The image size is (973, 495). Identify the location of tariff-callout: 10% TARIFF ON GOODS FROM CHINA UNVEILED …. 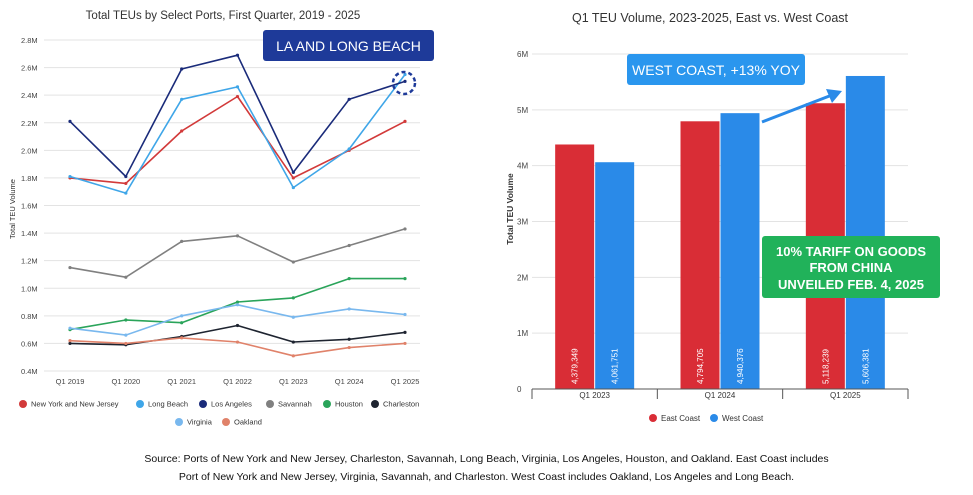
(851, 267).